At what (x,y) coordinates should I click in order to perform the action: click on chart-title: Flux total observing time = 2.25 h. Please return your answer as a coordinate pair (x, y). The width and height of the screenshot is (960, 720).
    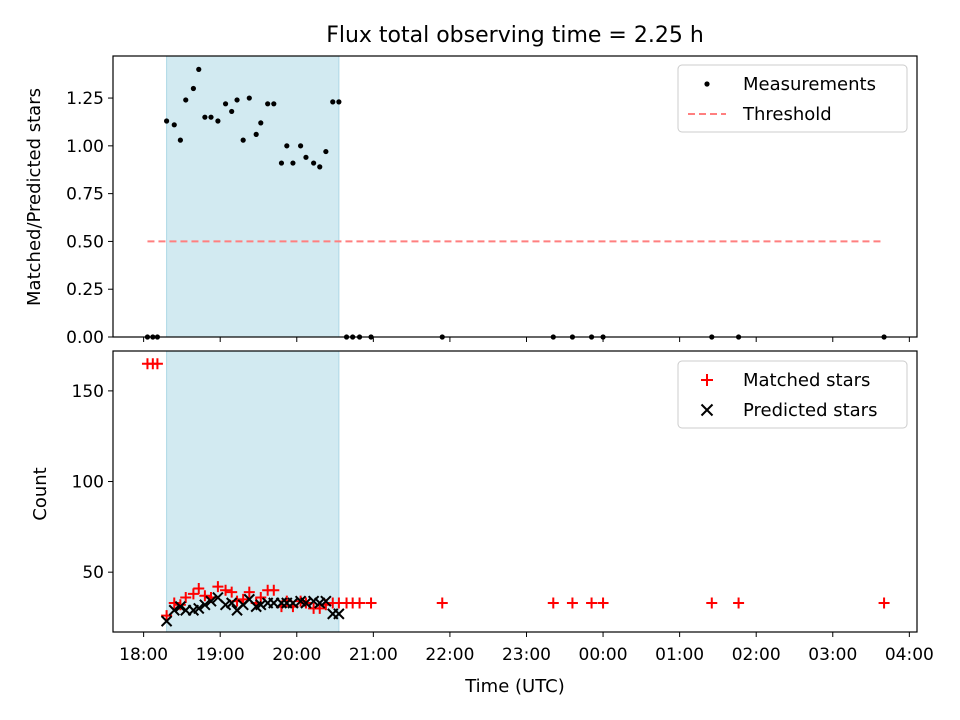
    Looking at the image, I should click on (515, 35).